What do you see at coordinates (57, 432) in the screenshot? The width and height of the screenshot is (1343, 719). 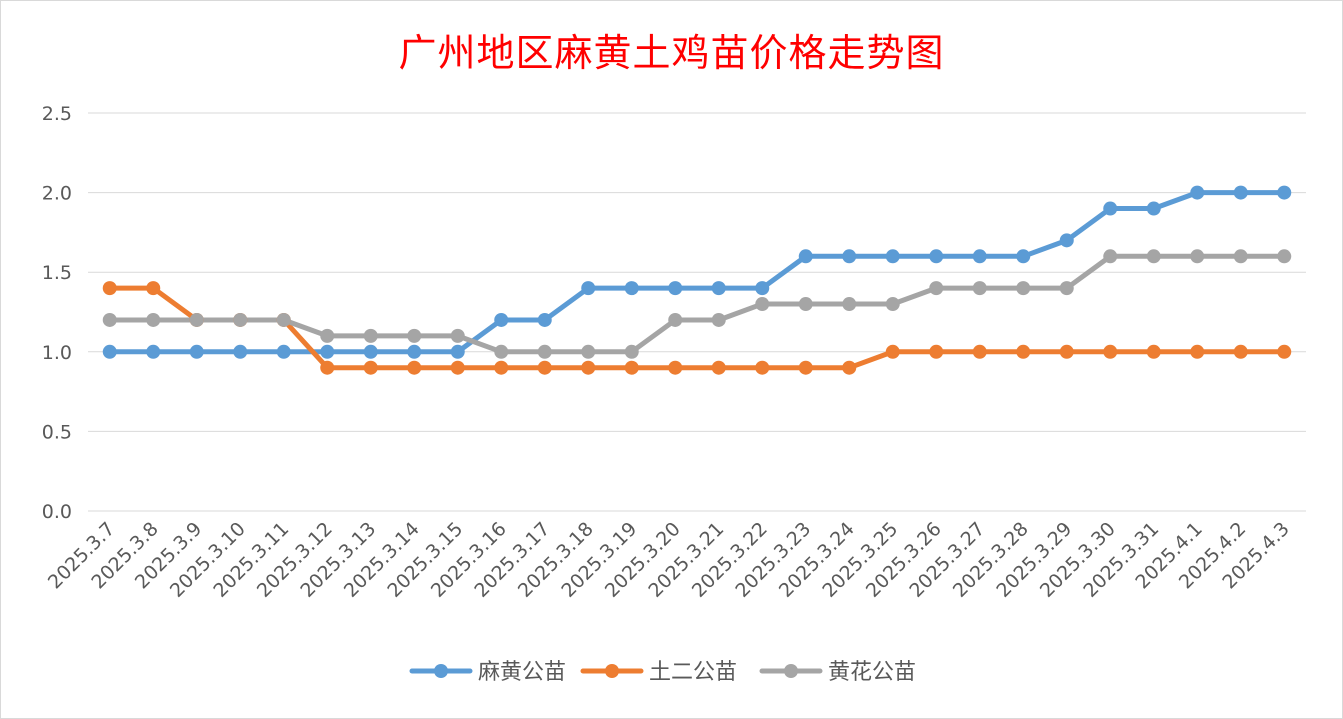 I see `y-tick-label: 0.5` at bounding box center [57, 432].